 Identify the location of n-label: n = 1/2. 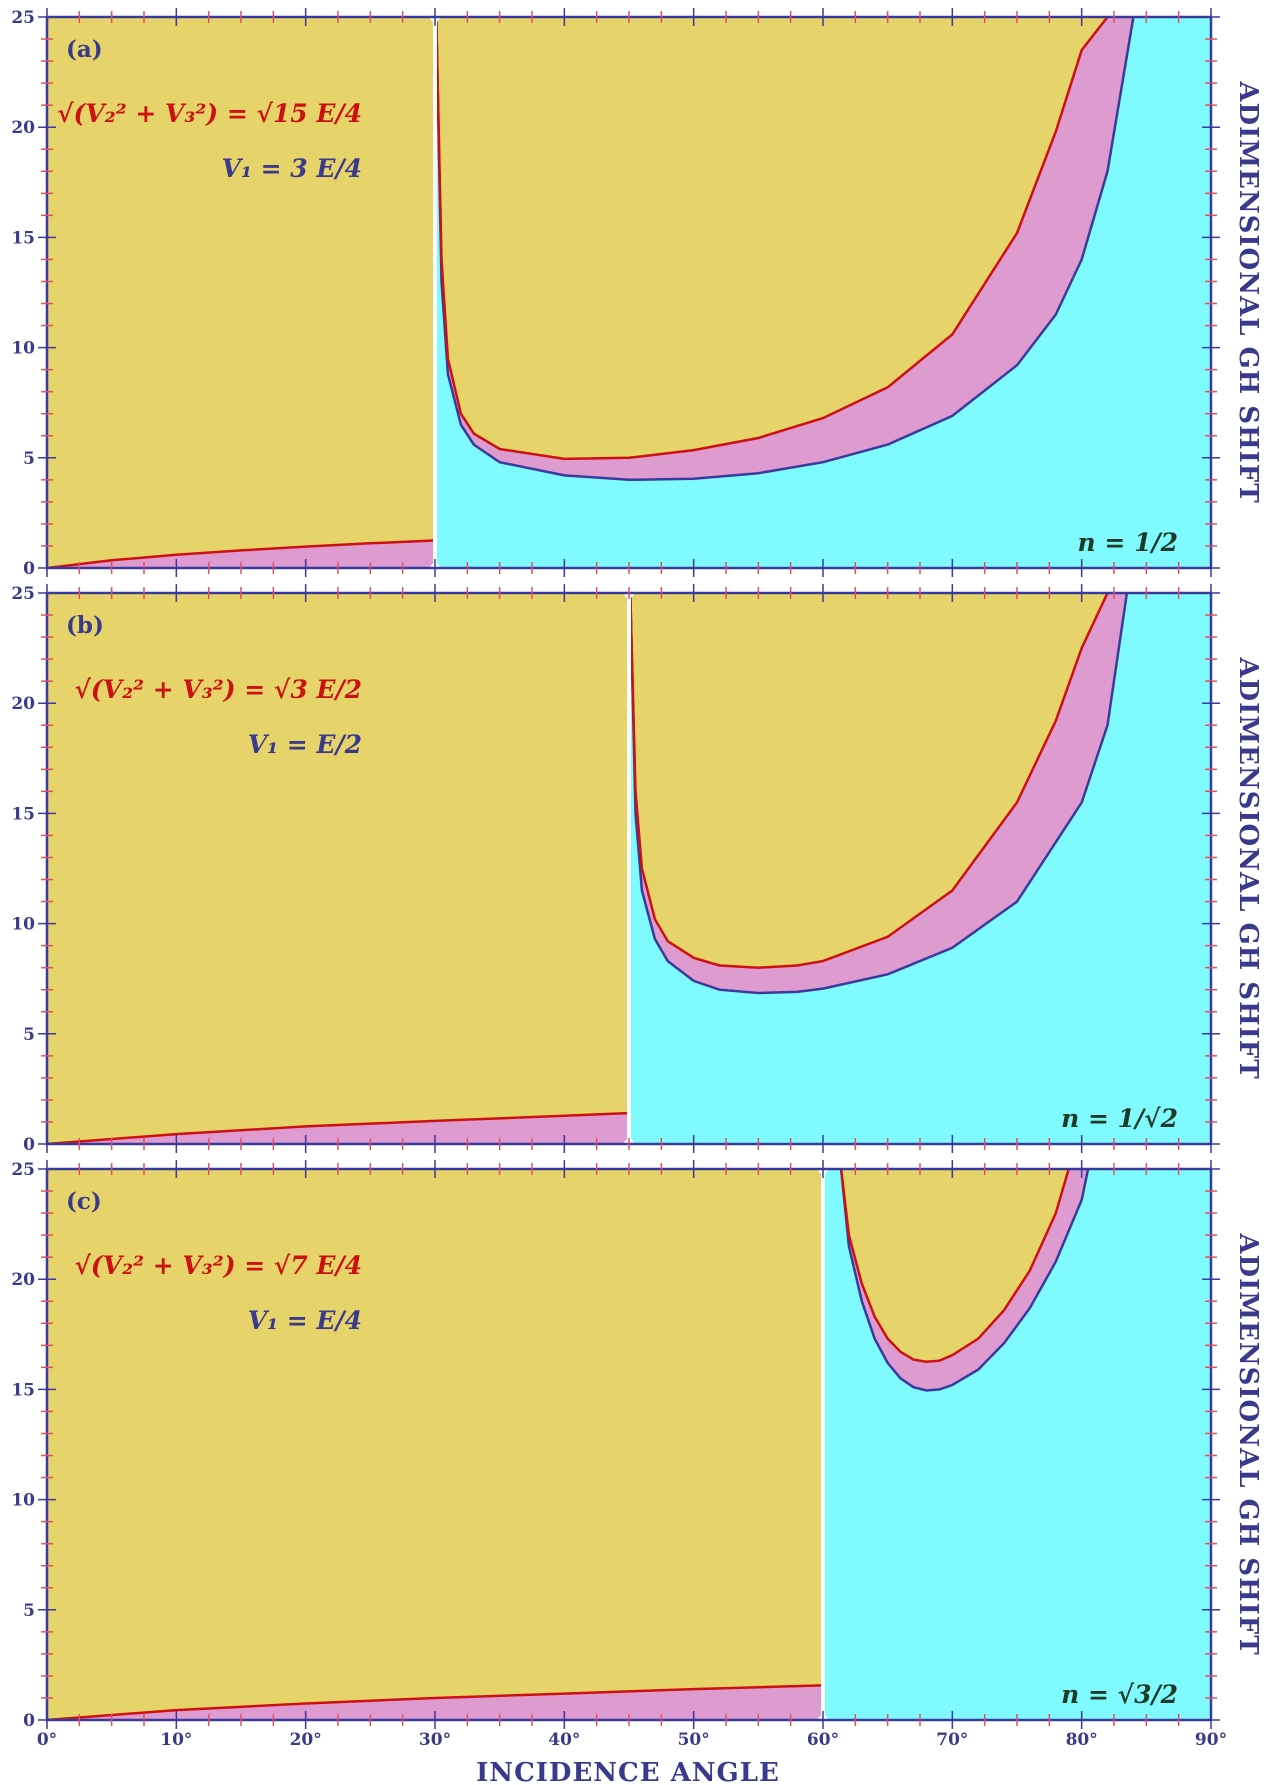
(1128, 542).